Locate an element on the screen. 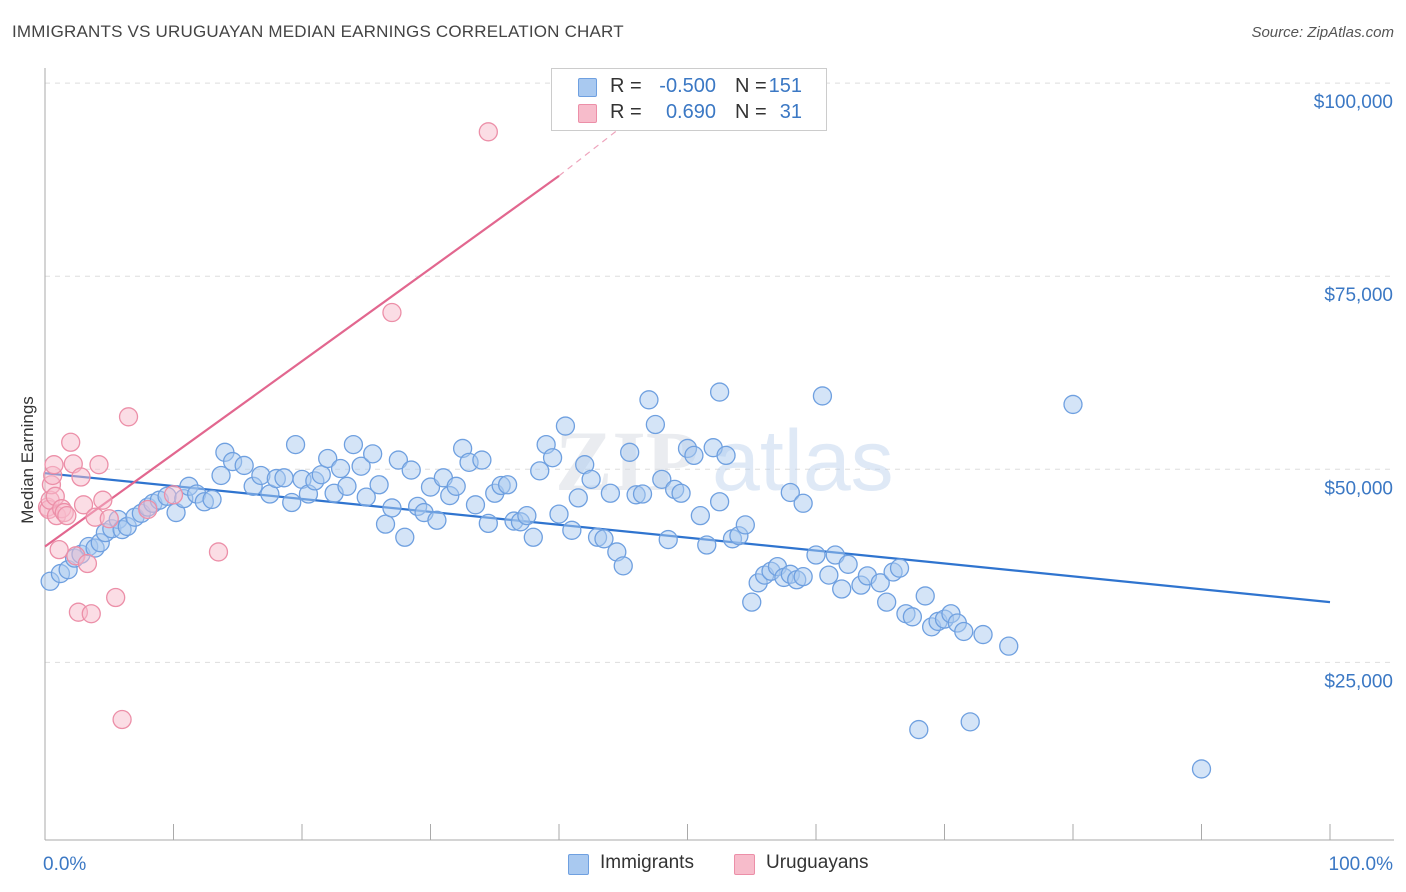 The image size is (1406, 892). y-axis-label: Median Earnings is located at coordinates (27, 460).